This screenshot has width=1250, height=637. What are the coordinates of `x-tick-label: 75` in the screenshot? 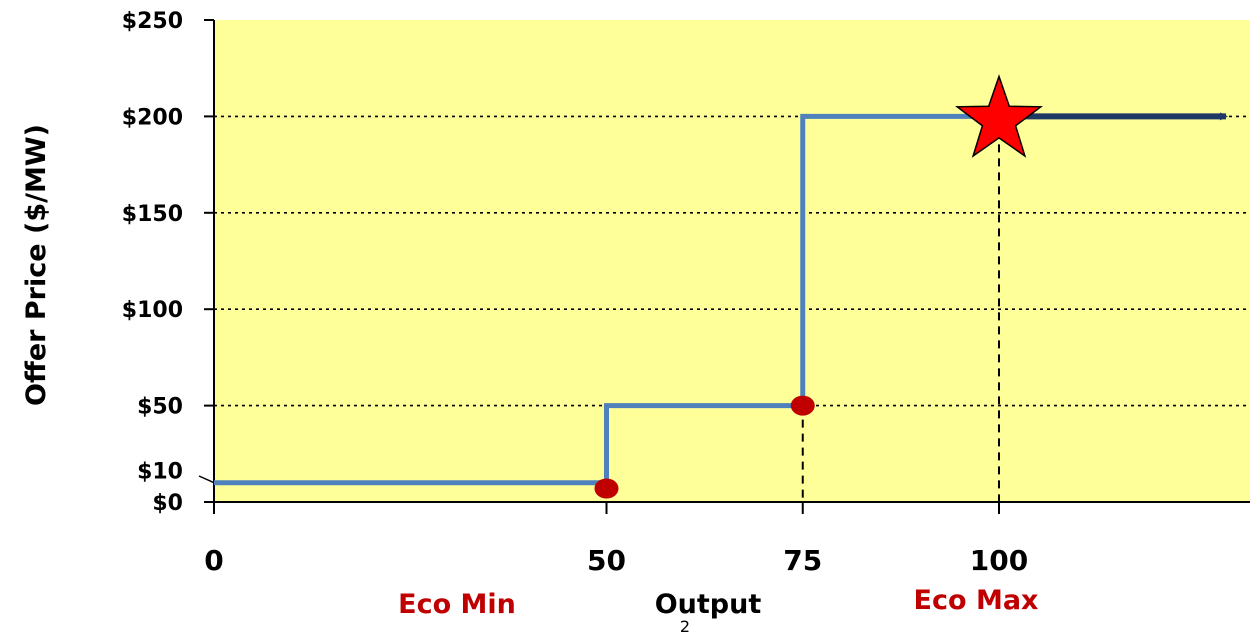 It's located at (802, 560).